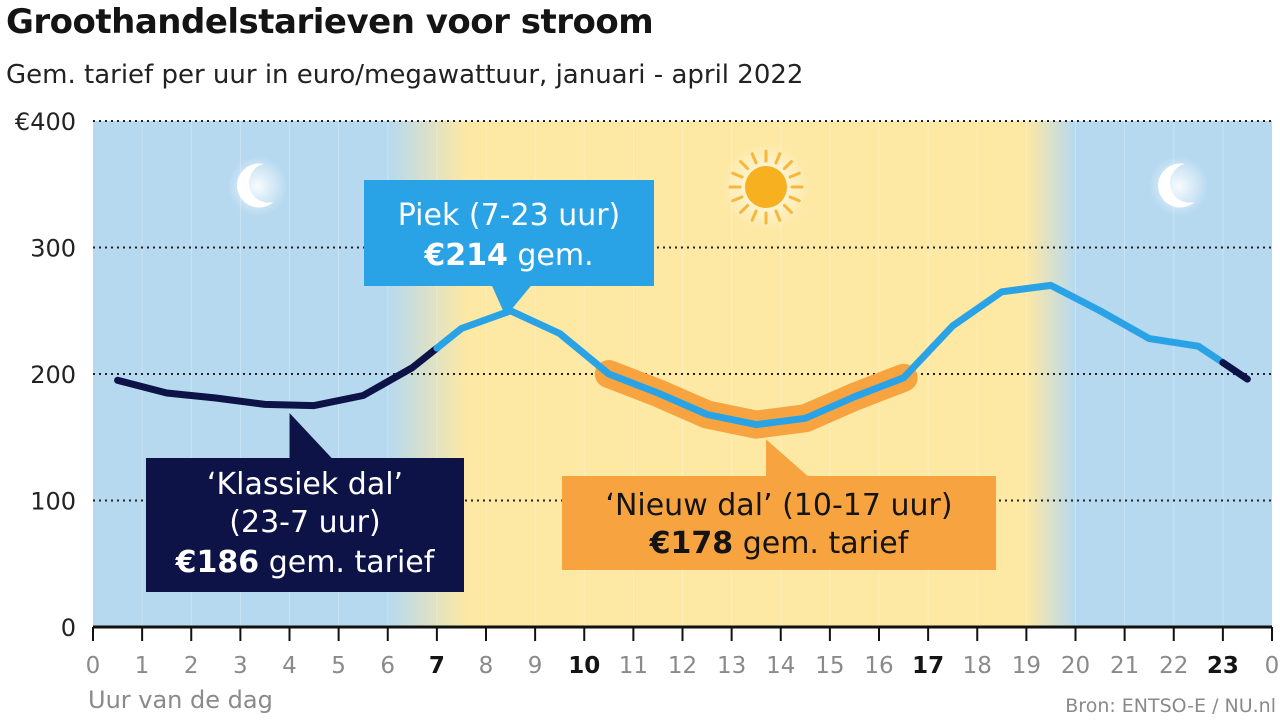  What do you see at coordinates (180, 700) in the screenshot?
I see `x-axis-label: Uur van de dag` at bounding box center [180, 700].